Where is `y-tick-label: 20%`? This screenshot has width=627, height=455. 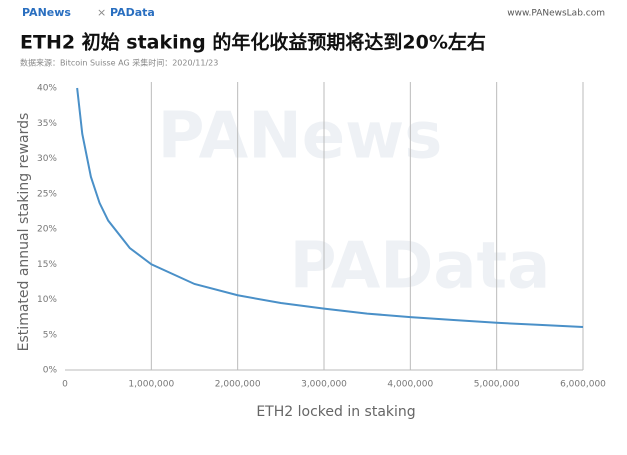
y-tick-label: 20% is located at coordinates (47, 230).